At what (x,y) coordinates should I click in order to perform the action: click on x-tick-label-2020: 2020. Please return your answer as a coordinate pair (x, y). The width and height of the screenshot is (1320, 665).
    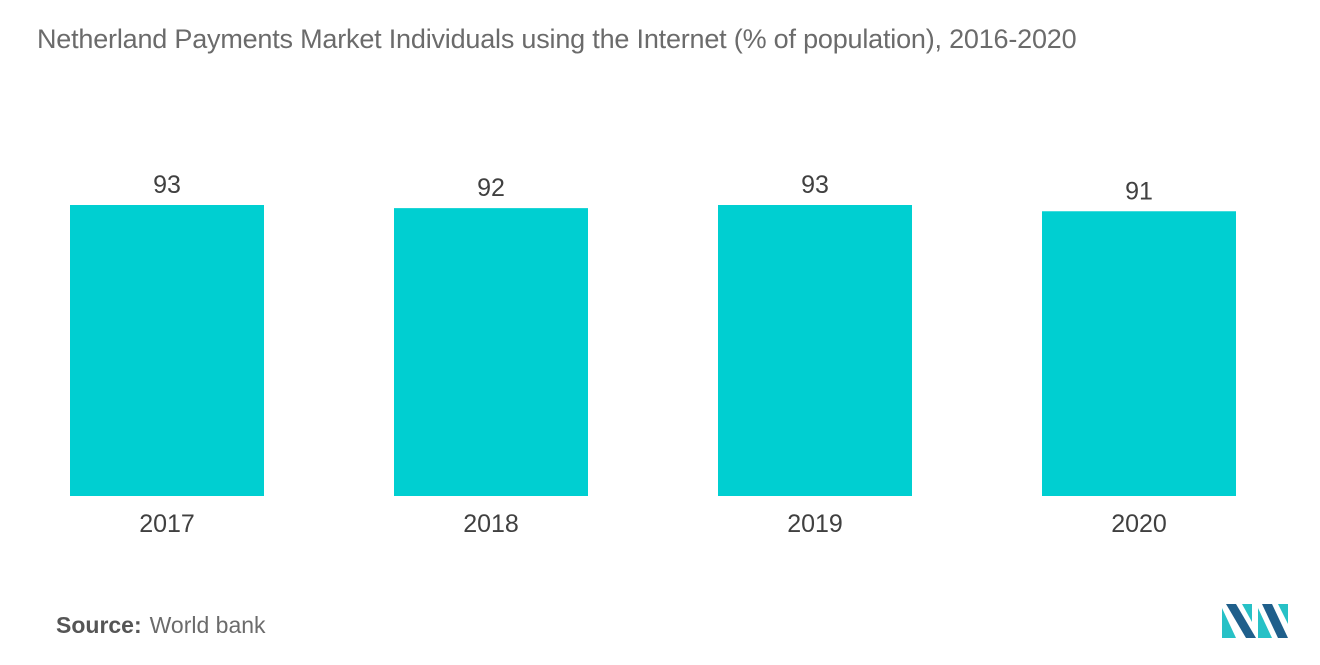
    Looking at the image, I should click on (1139, 524).